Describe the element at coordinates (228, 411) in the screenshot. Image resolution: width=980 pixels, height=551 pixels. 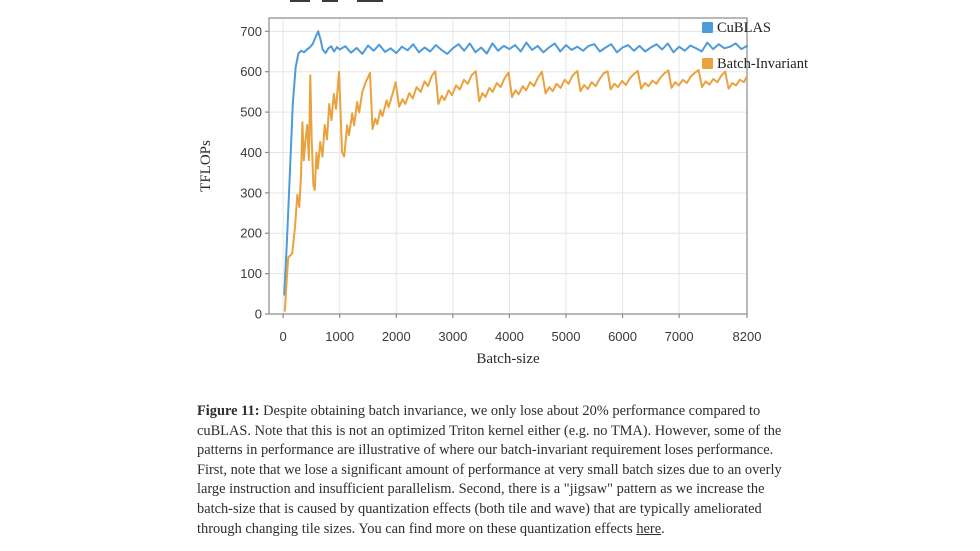
I see `figure-label: Figure 11:` at that location.